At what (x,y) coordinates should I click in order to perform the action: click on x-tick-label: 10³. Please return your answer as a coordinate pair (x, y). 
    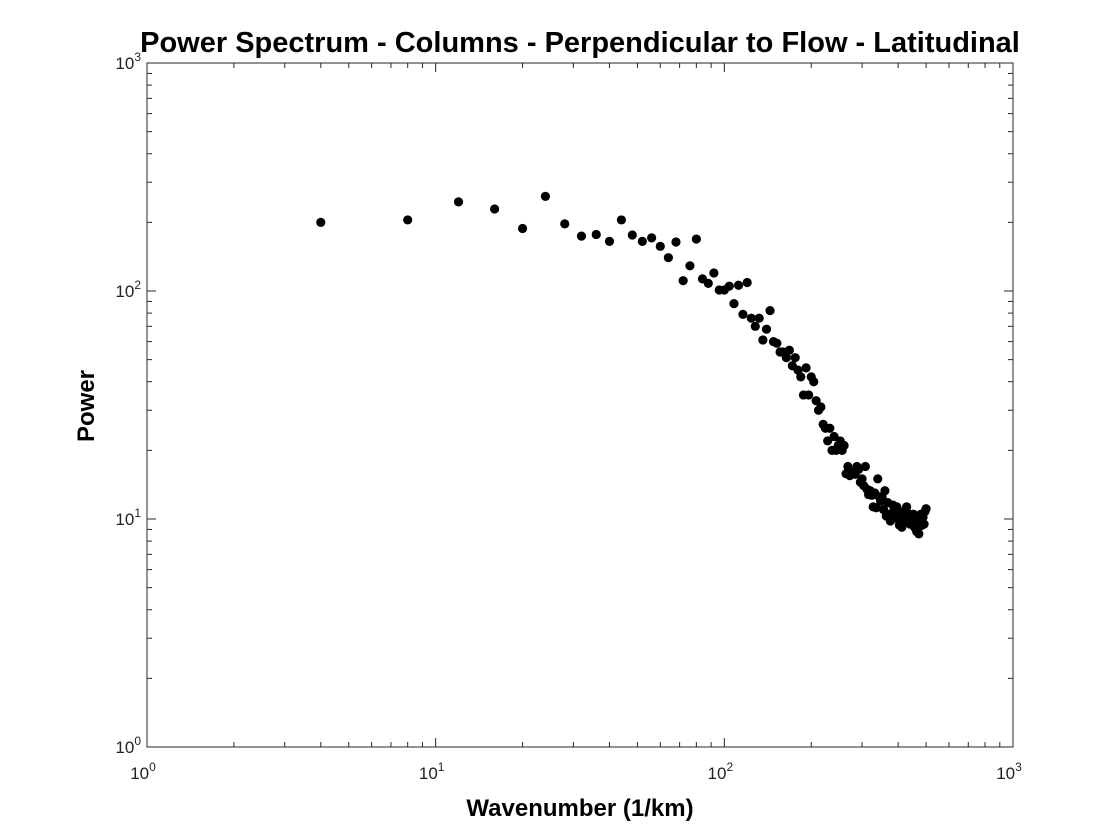
    Looking at the image, I should click on (1009, 771).